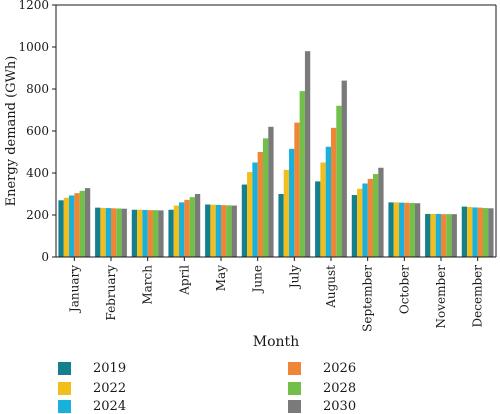  Describe the element at coordinates (276, 342) in the screenshot. I see `x-axis-label: Month` at that location.